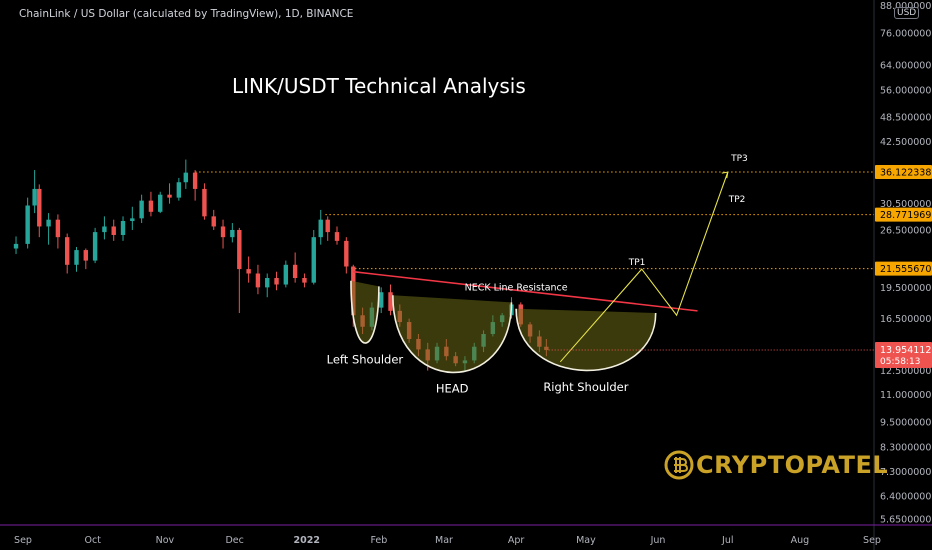 This screenshot has width=932, height=550. Describe the element at coordinates (906, 288) in the screenshot. I see `price-tick-label: 19.5000000` at that location.